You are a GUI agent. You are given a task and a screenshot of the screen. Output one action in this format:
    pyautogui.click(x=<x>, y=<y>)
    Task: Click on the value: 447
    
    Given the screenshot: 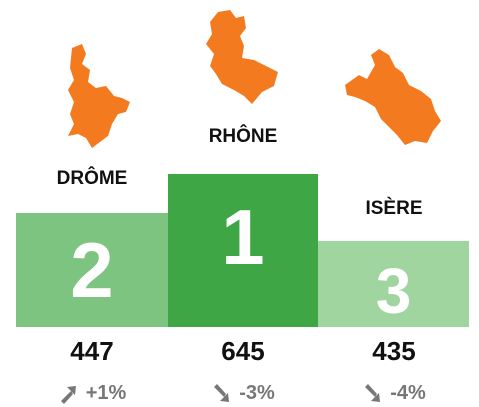 What is the action you would take?
    pyautogui.click(x=92, y=351)
    